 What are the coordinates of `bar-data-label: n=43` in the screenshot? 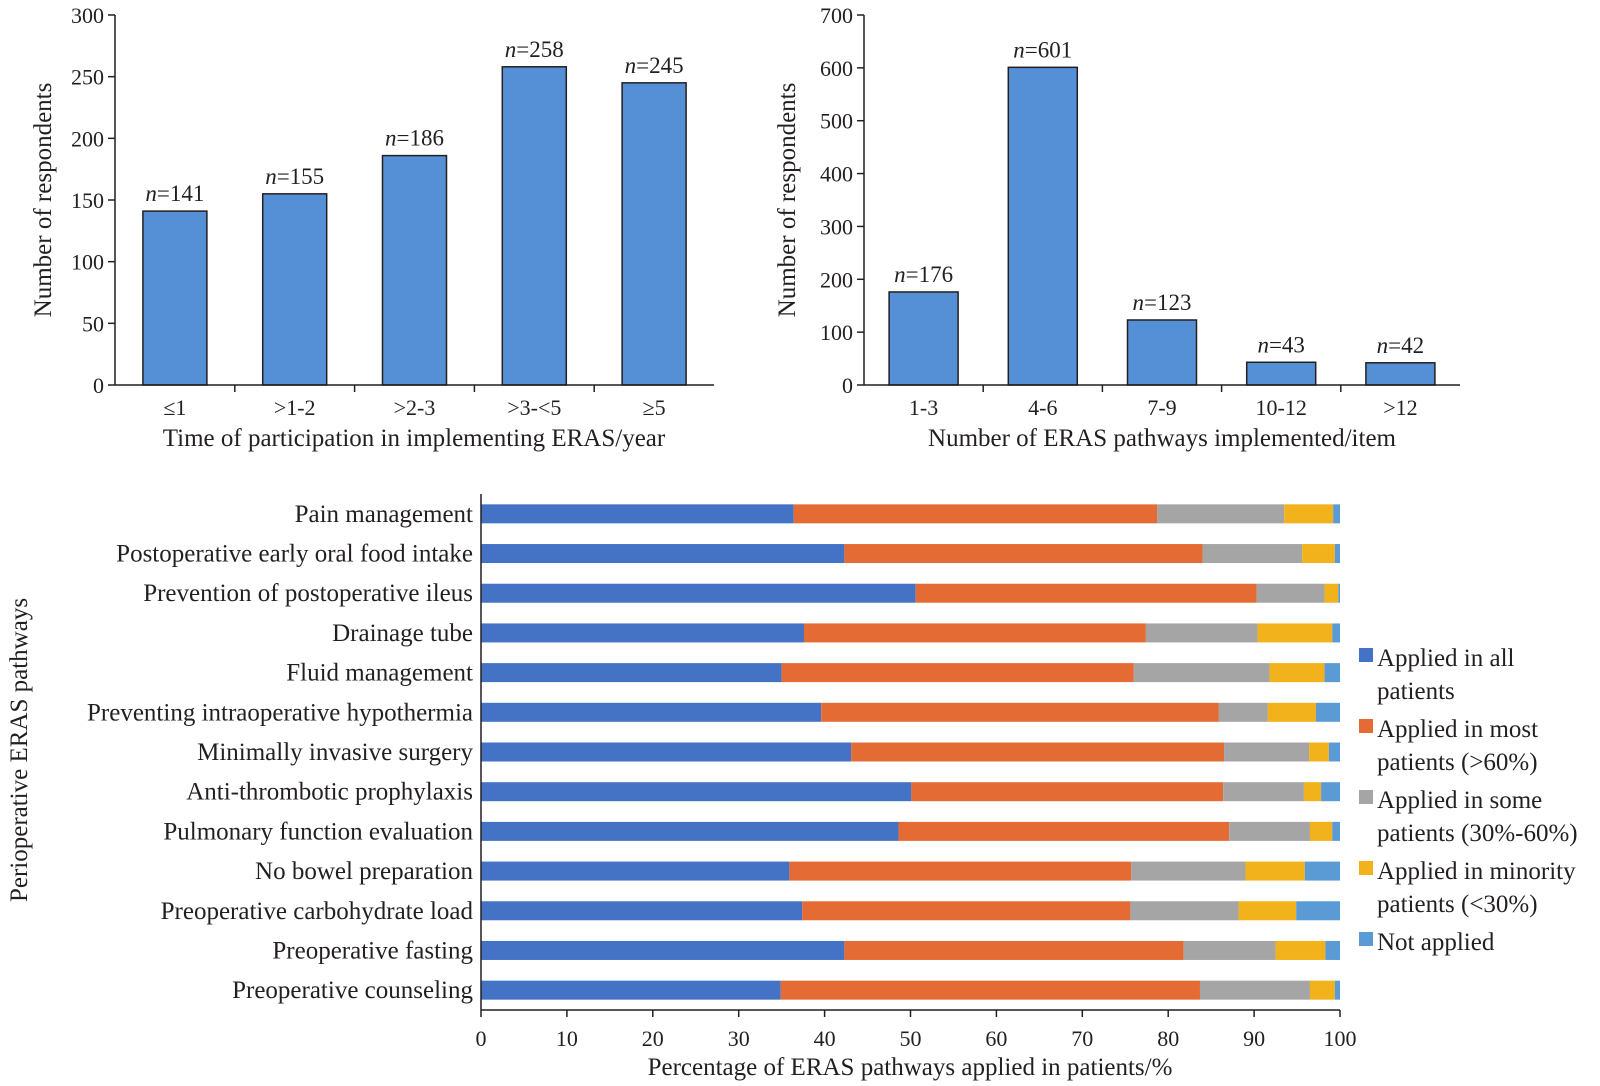 It's located at (1280, 344).